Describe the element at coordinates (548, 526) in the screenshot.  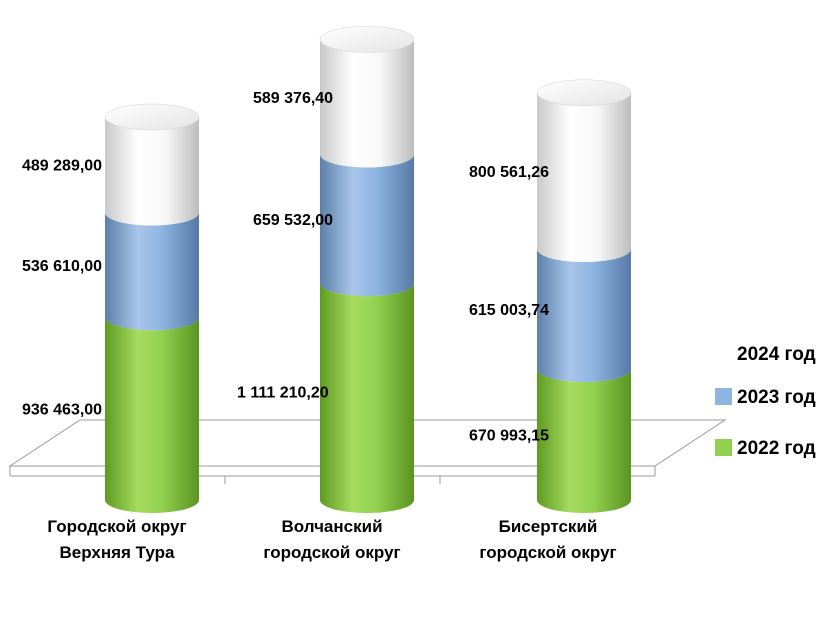
I see `category-label-2-0: Бисертский` at that location.